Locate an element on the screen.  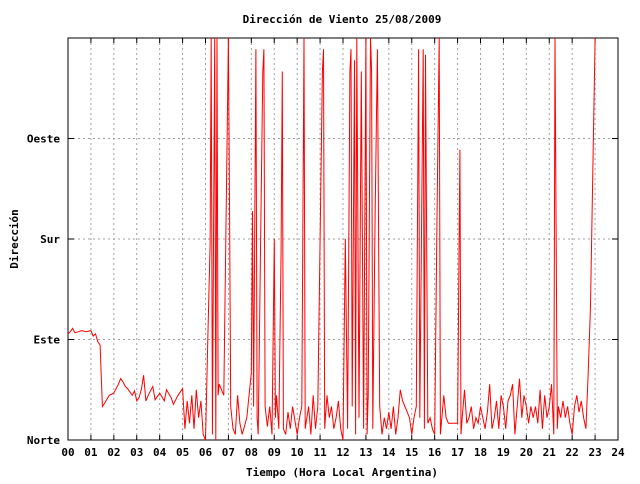
x-tick-label: 22 is located at coordinates (572, 452).